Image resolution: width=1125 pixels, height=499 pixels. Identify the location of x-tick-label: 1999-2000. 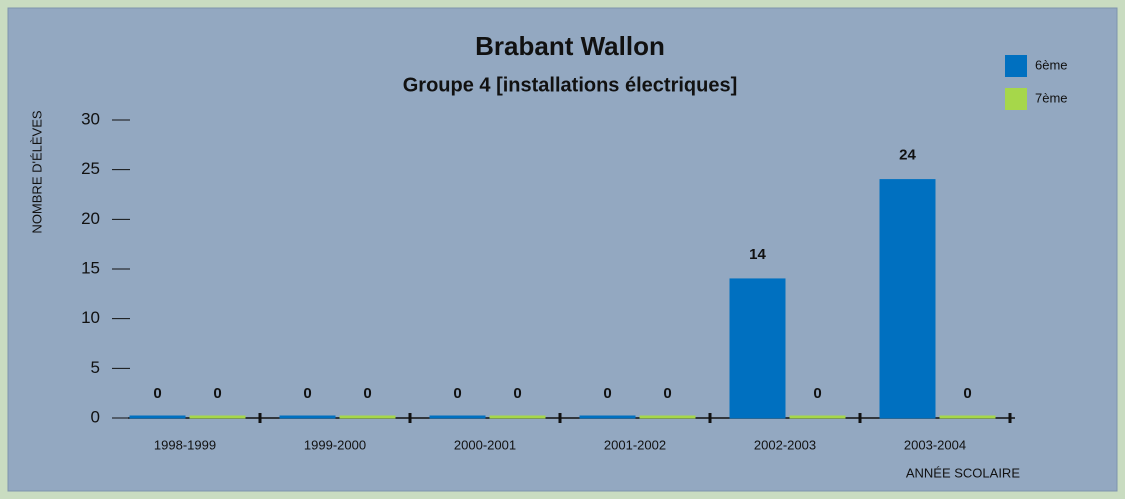
(335, 444).